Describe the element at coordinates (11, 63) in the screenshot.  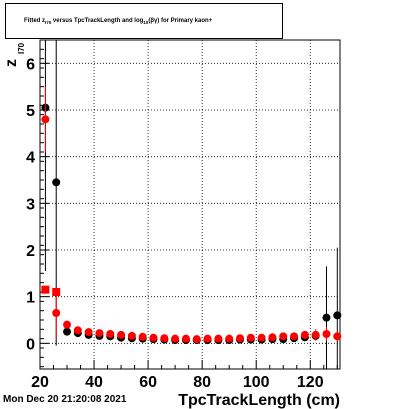
I see `y-axis-title: z` at that location.